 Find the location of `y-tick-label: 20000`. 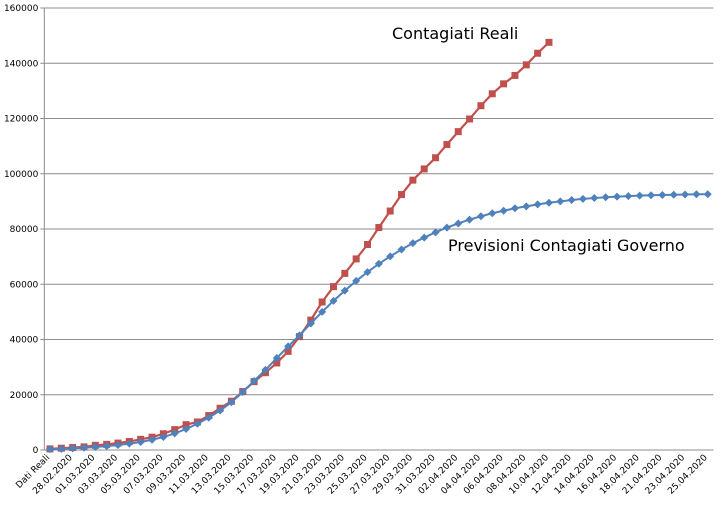

y-tick-label: 20000 is located at coordinates (24, 396).